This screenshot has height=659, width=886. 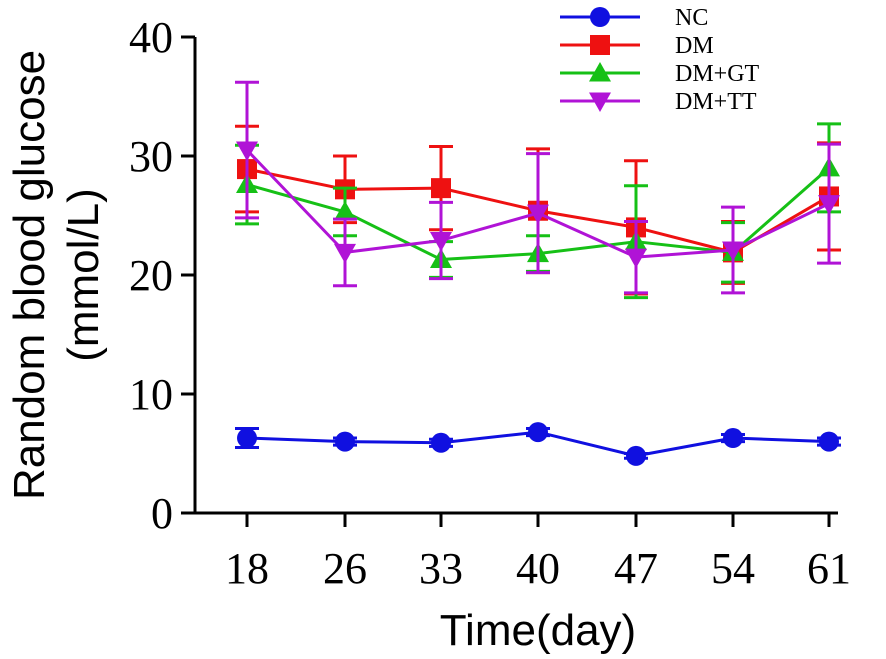 I want to click on x-tick-label: 54, so click(x=733, y=568).